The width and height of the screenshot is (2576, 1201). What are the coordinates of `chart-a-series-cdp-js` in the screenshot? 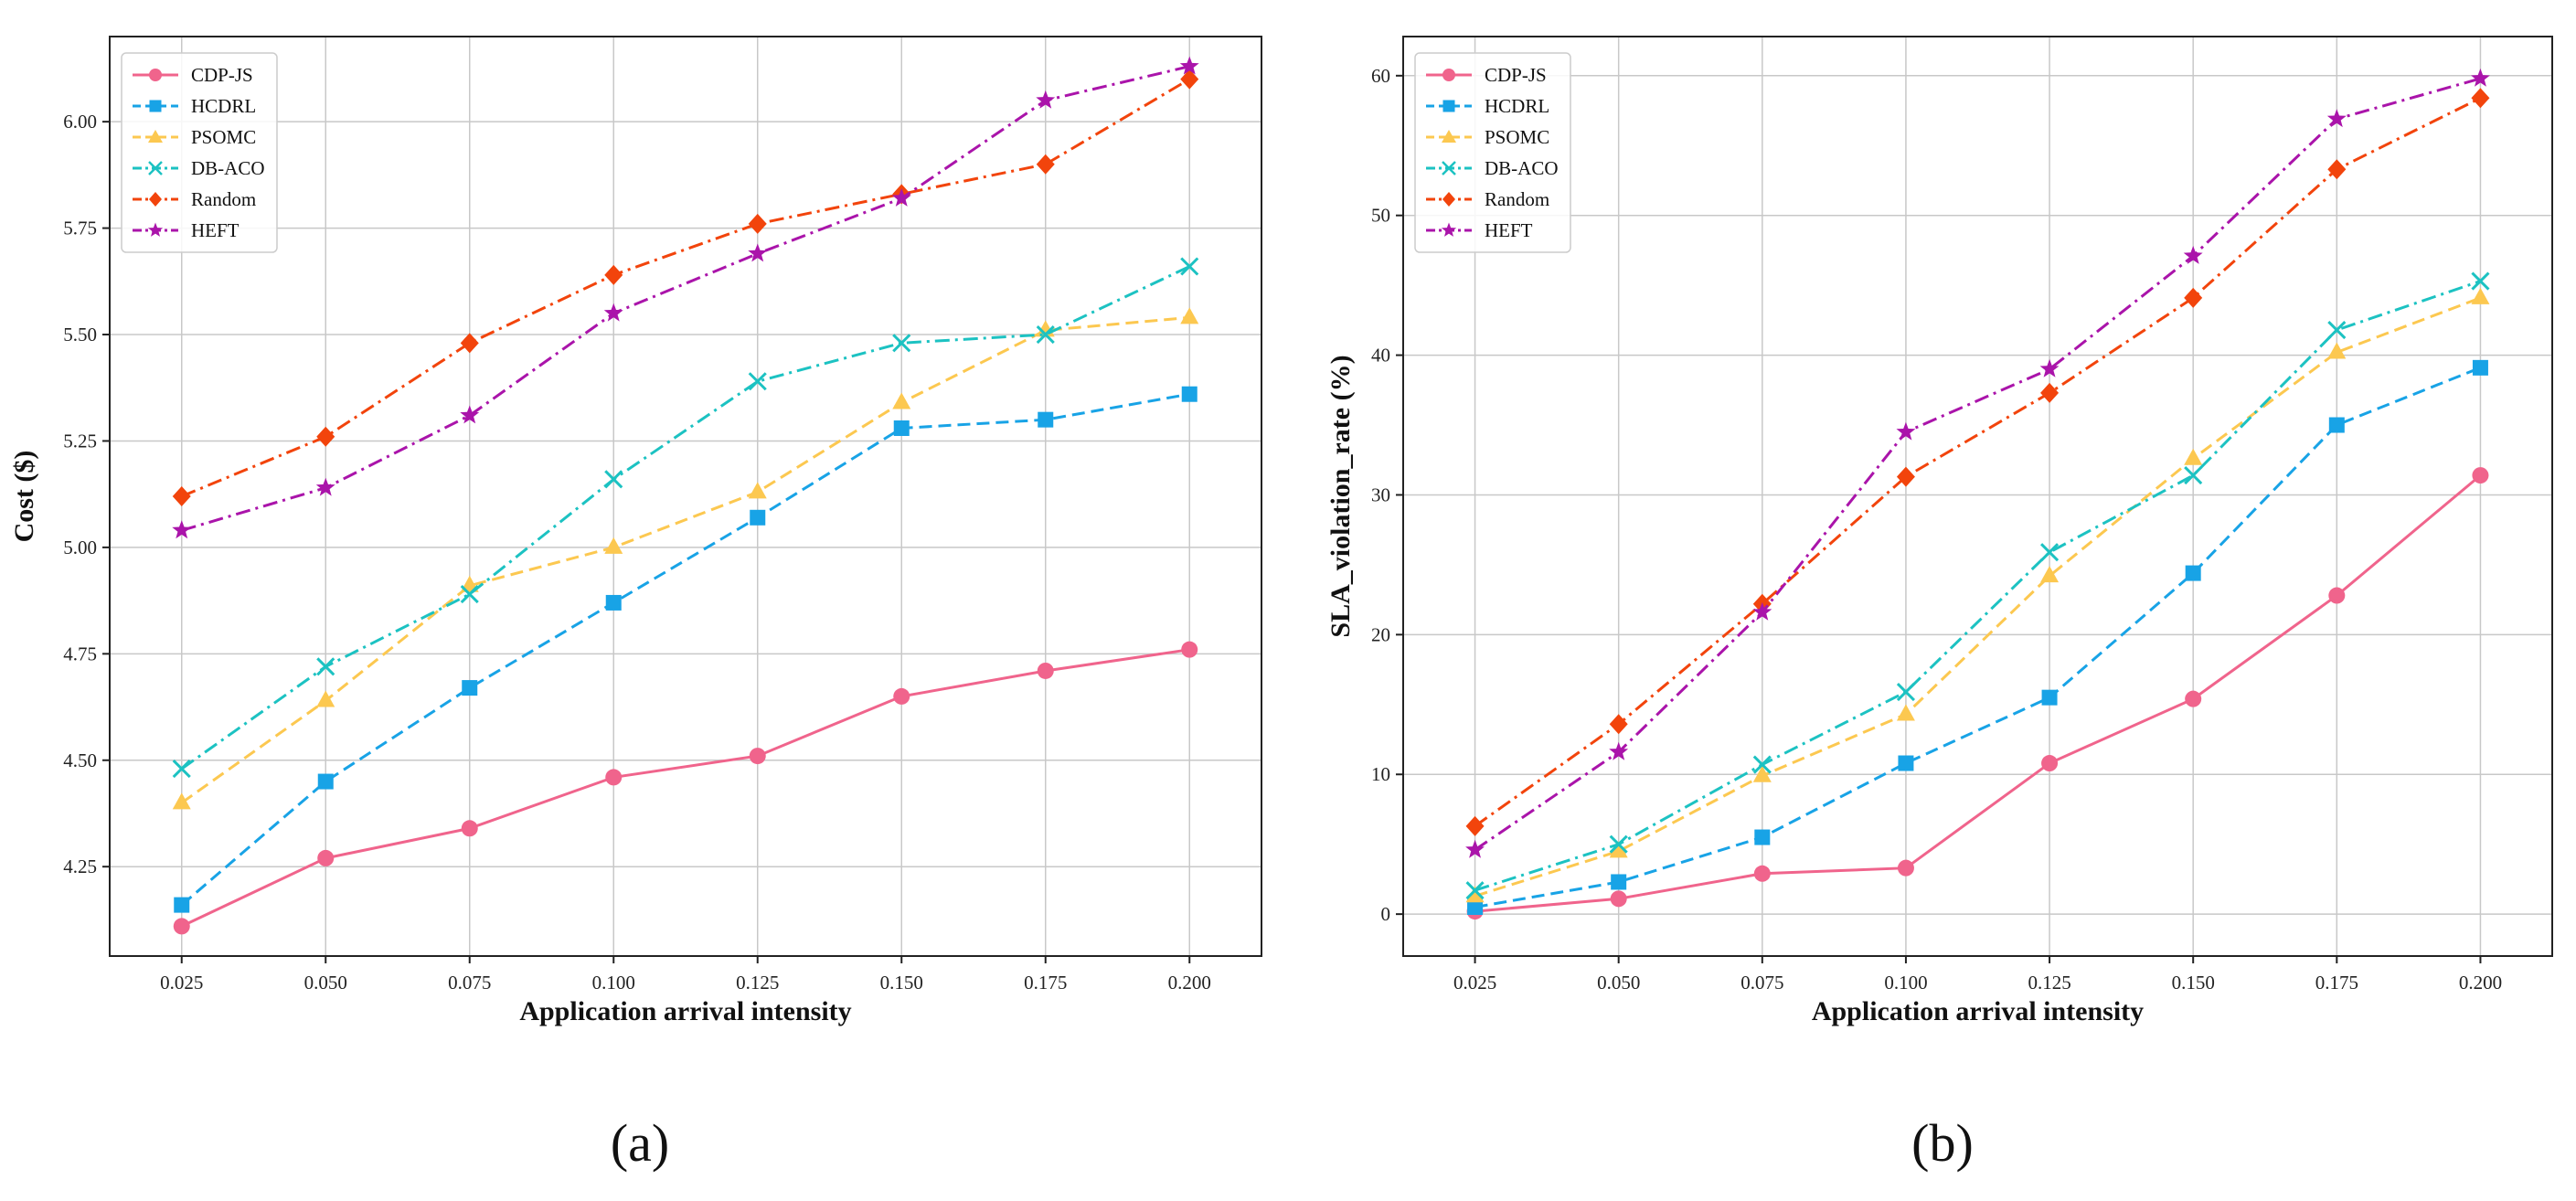 It's located at (686, 788).